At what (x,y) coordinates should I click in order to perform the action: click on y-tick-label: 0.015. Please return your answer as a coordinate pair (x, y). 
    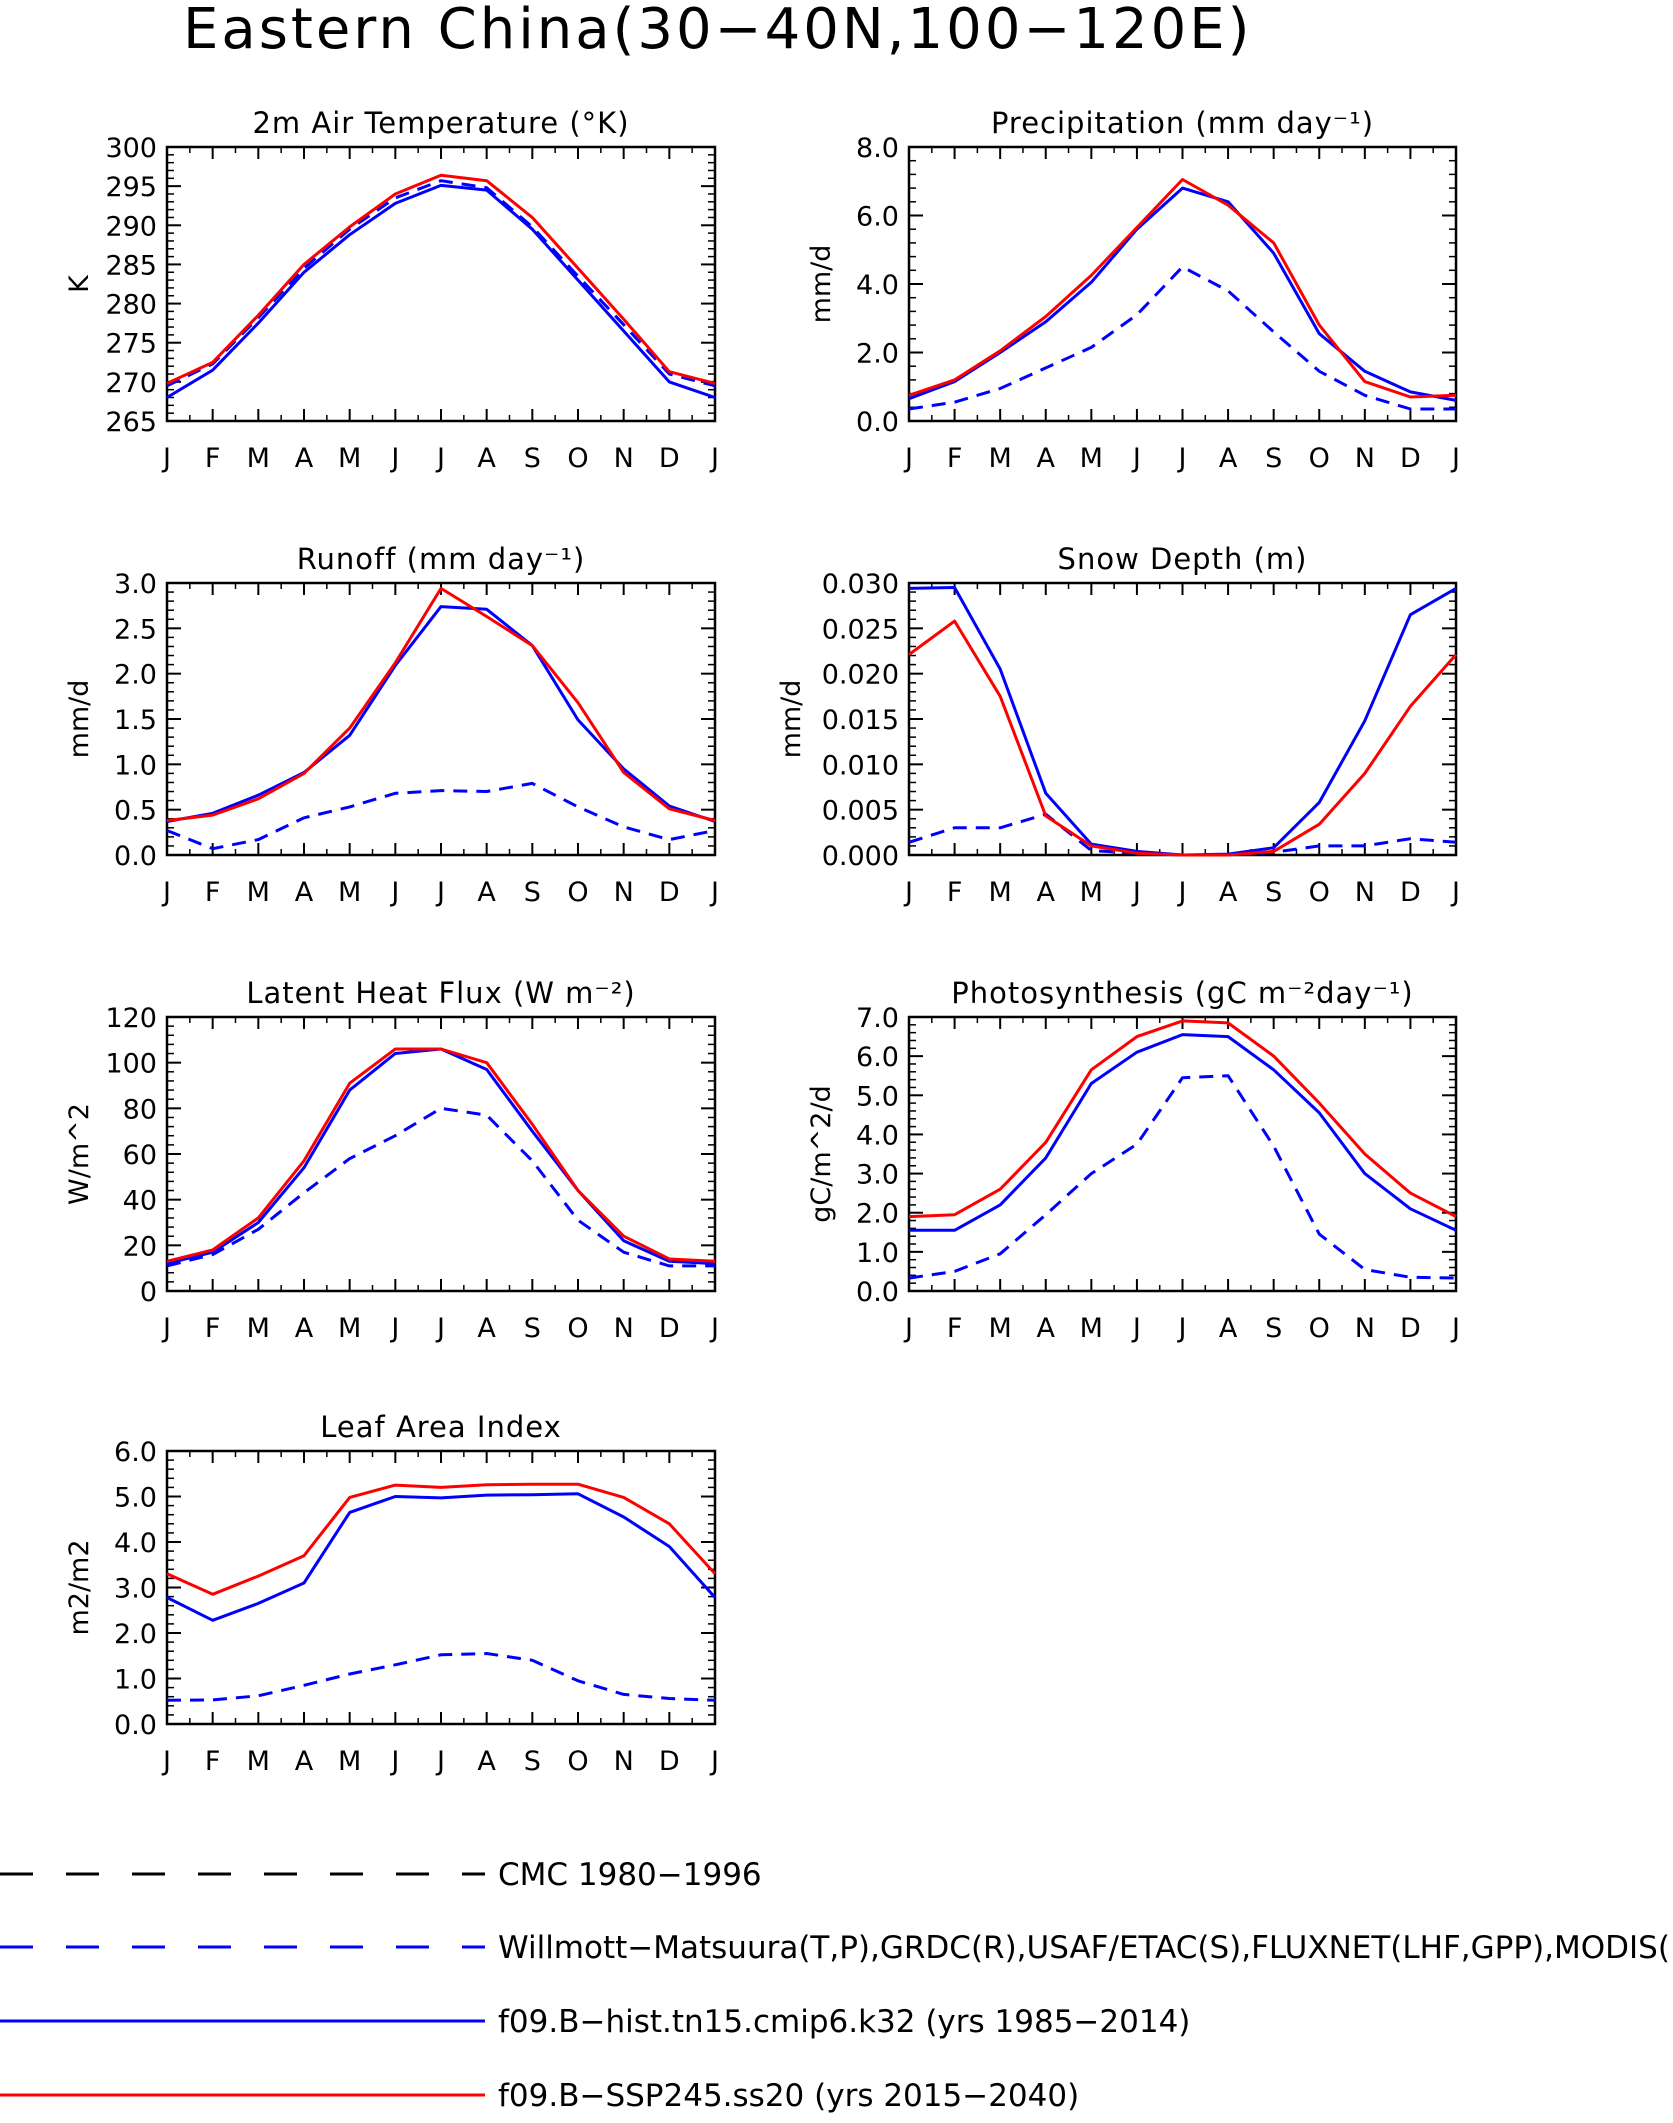
    Looking at the image, I should click on (860, 720).